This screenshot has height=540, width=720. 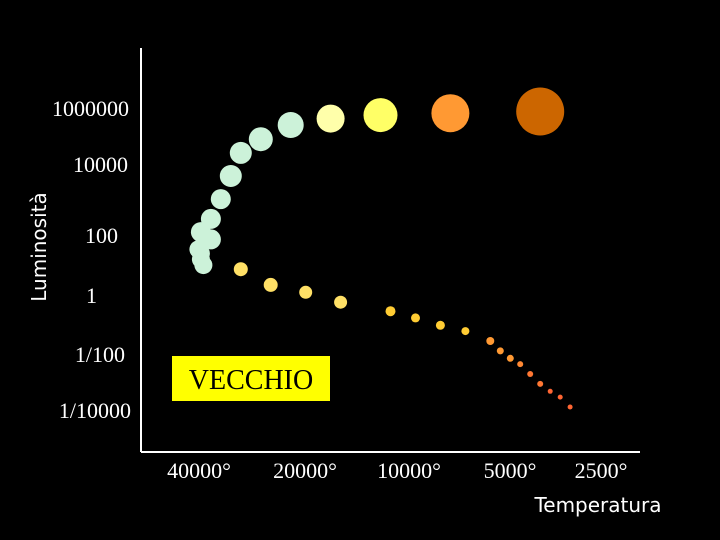 I want to click on annotation-text: VECCHIO, so click(x=251, y=380).